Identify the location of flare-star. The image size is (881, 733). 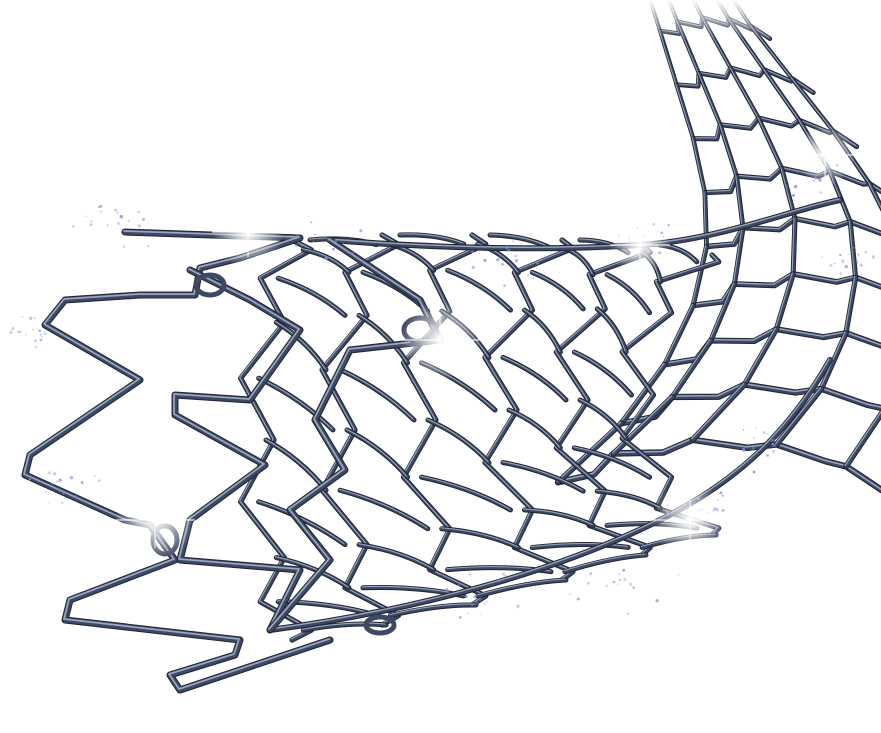
(825, 155).